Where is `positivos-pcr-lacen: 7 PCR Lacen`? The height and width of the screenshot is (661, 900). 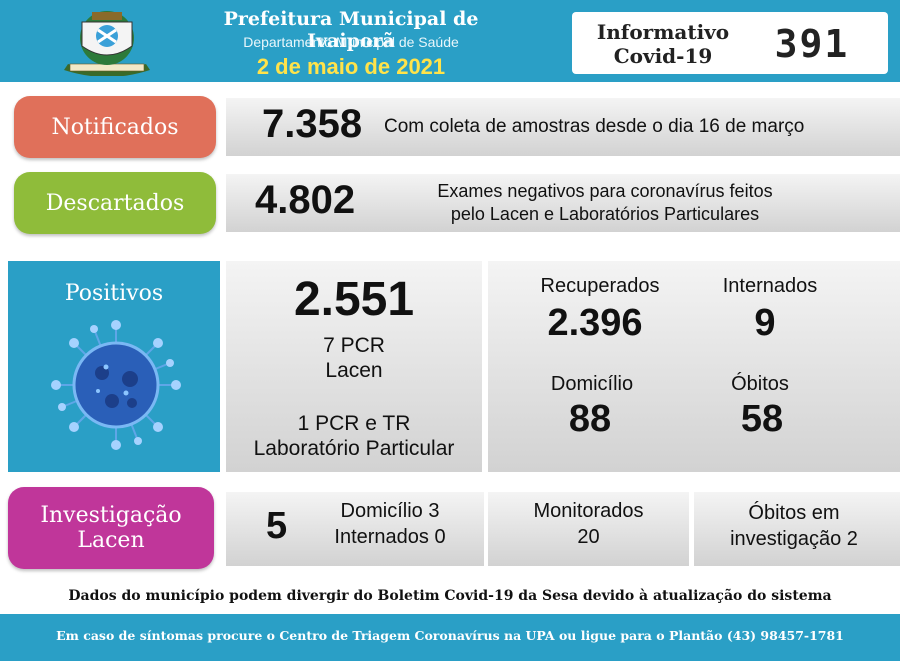
positivos-pcr-lacen: 7 PCR Lacen is located at coordinates (354, 358).